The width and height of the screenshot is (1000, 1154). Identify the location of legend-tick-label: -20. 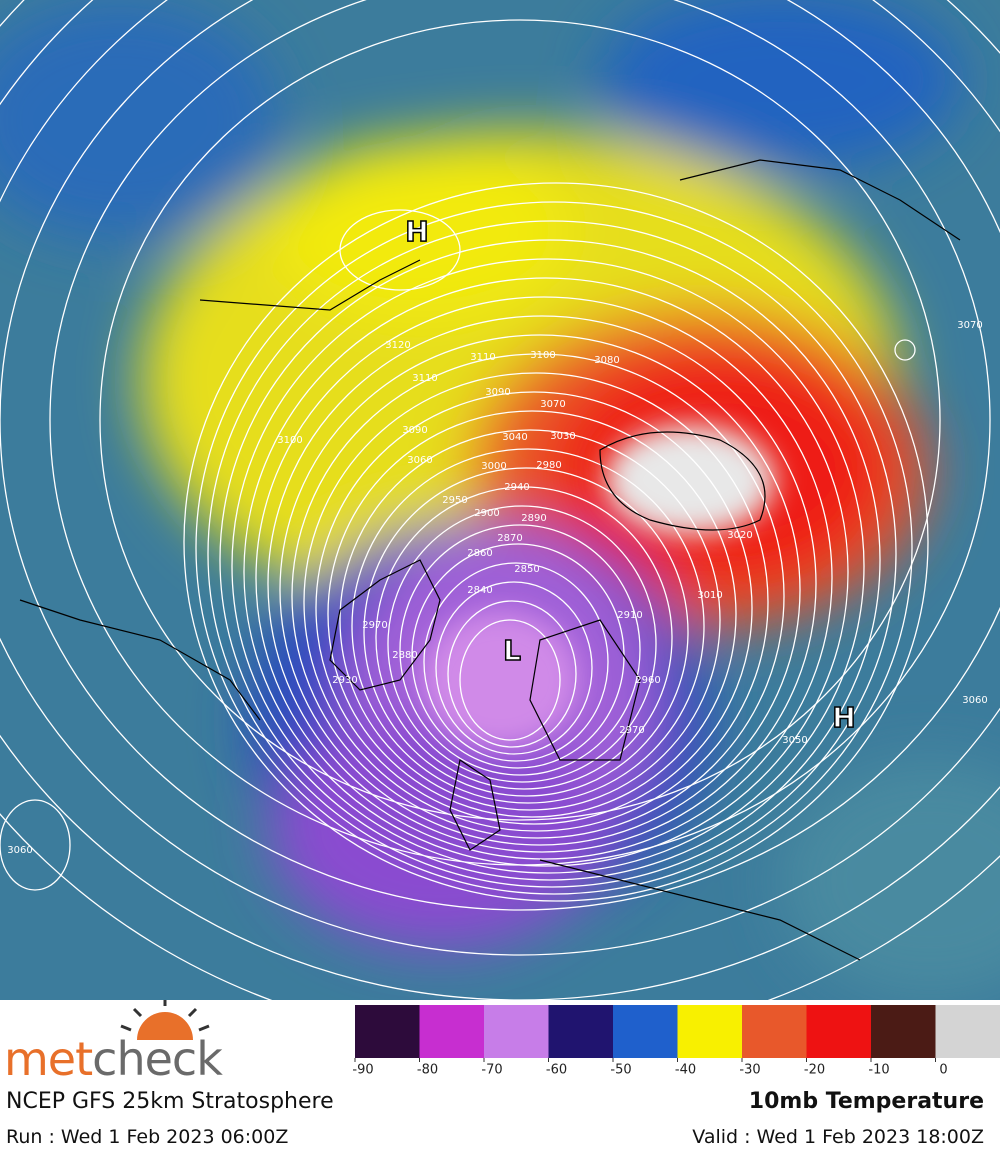
(814, 1070).